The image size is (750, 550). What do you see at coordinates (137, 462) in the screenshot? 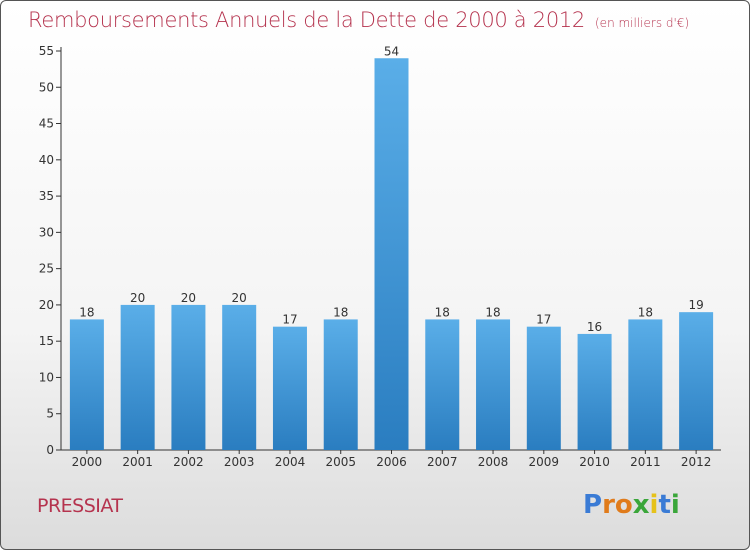
I see `x-tick-label: 2001` at bounding box center [137, 462].